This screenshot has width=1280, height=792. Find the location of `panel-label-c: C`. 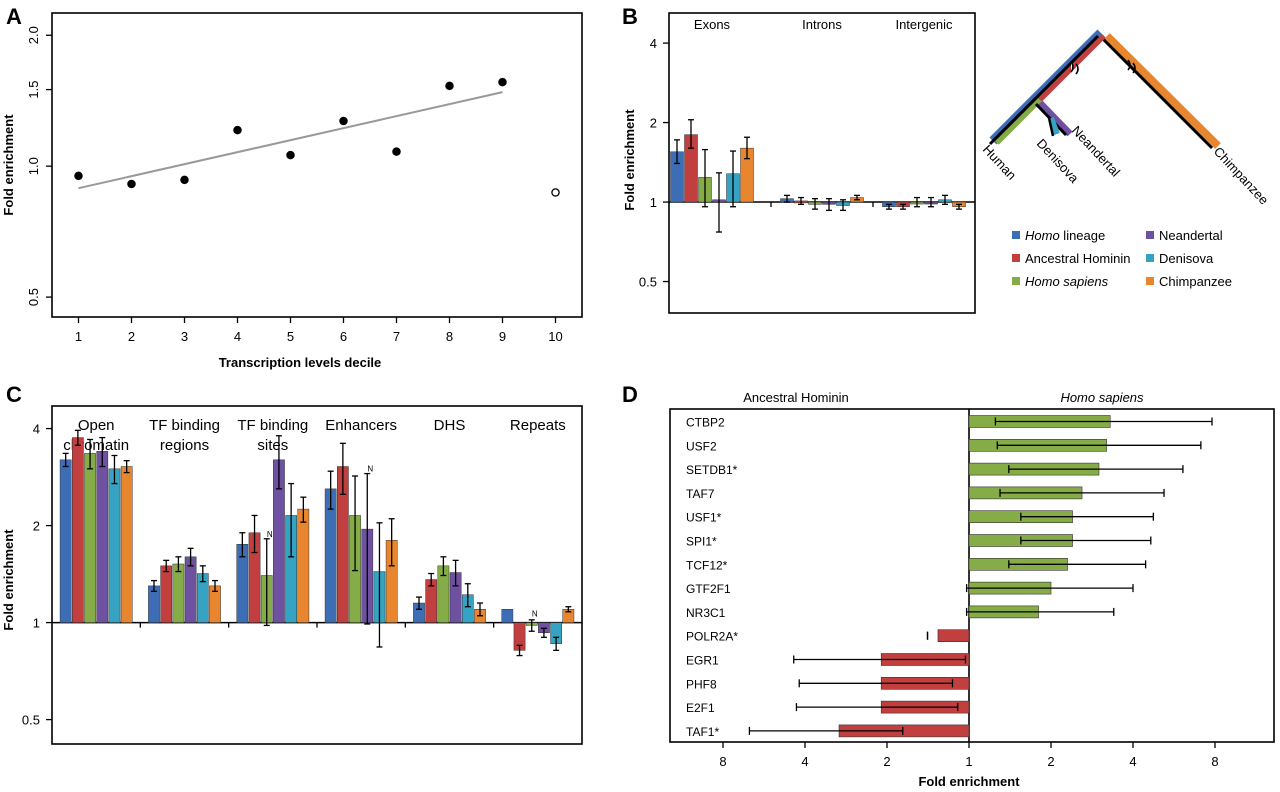

panel-label-c: C is located at coordinates (14, 394).